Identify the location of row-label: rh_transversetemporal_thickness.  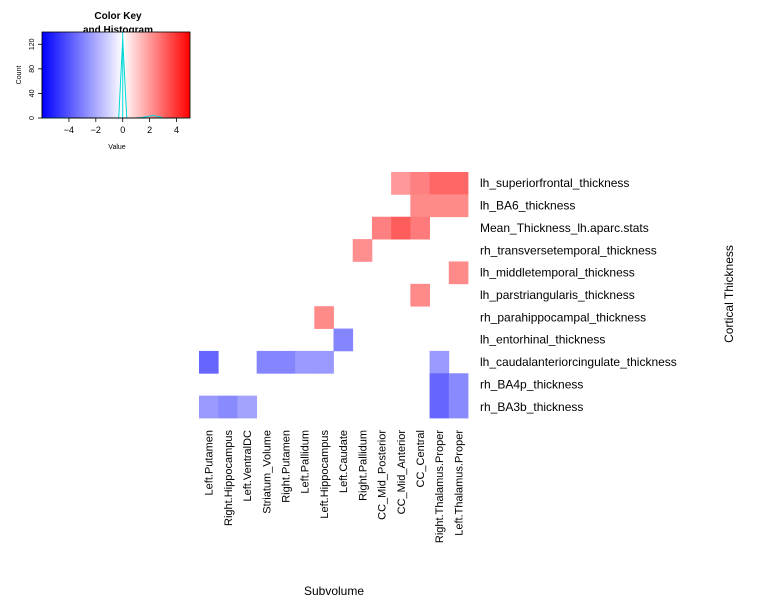
(568, 250).